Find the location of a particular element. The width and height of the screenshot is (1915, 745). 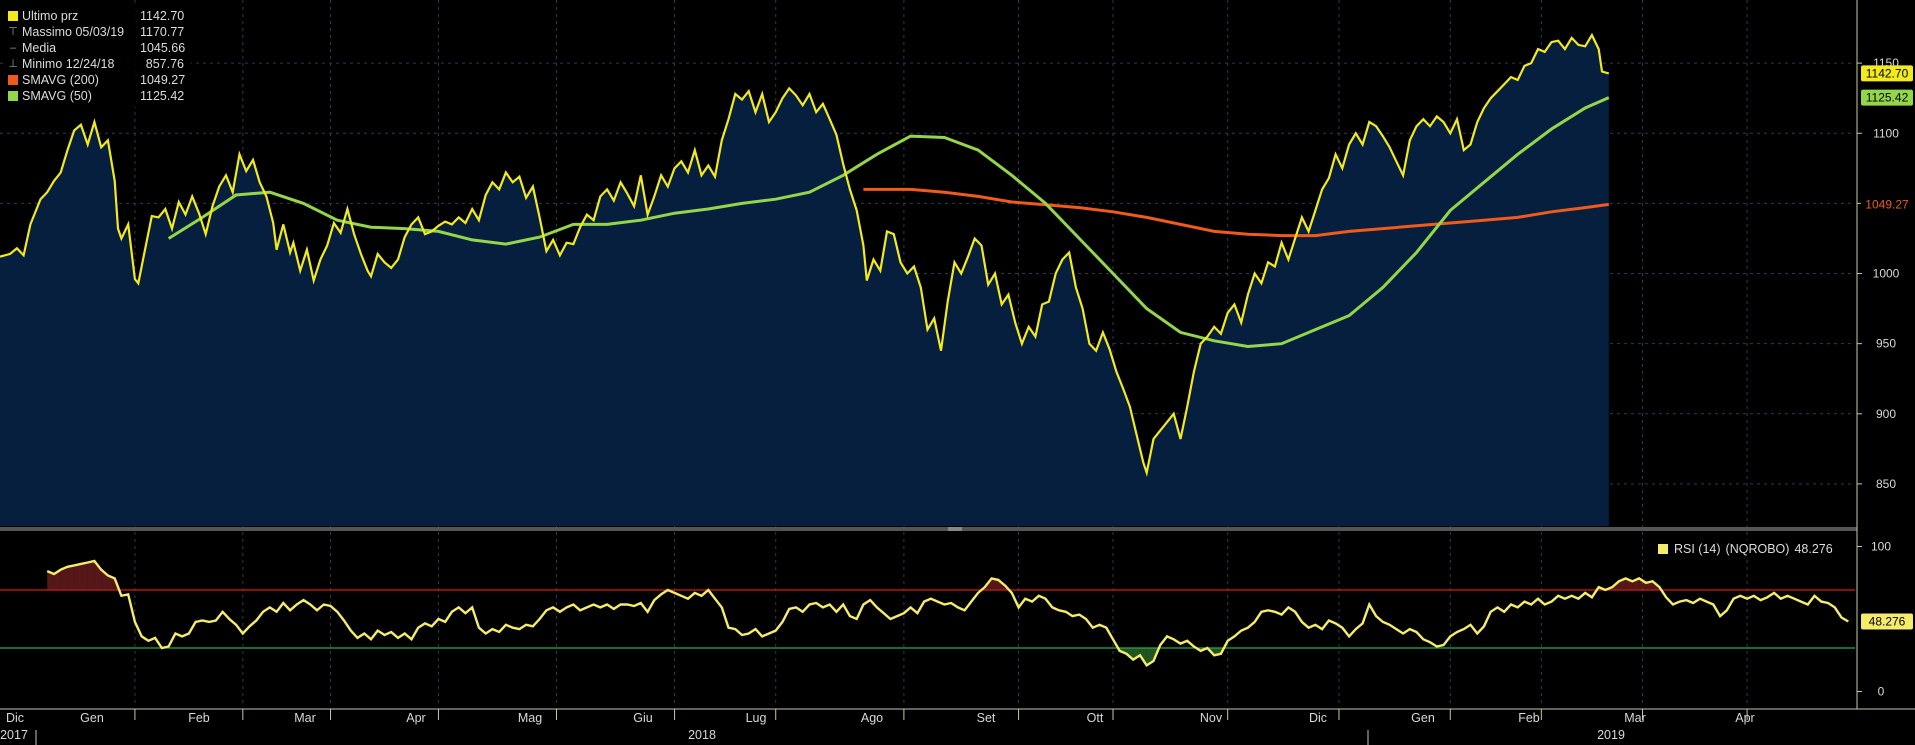

legend-item-low: ⊥ Minimo 12/24/18 857.76 is located at coordinates (96, 64).